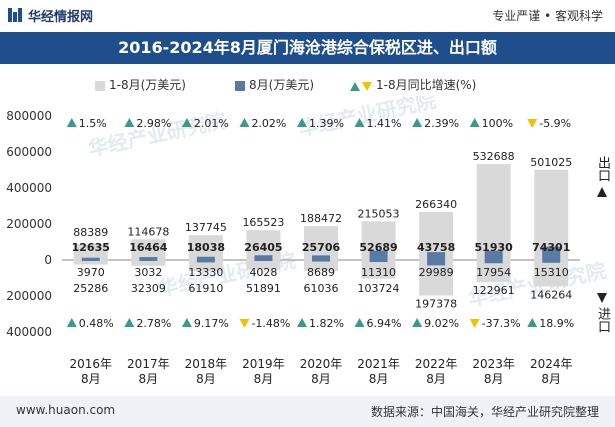 This screenshot has width=615, height=427. I want to click on export-month-label: 52689, so click(378, 247).